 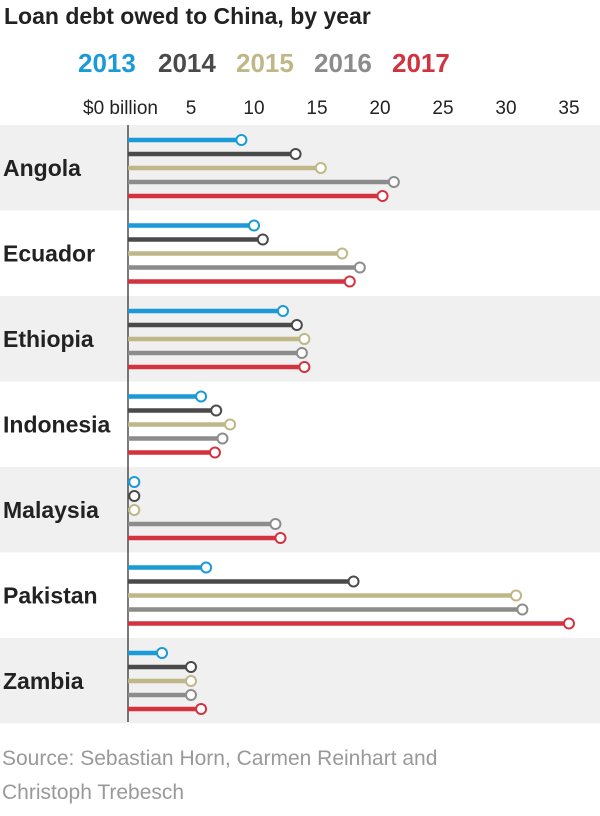 What do you see at coordinates (295, 154) in the screenshot?
I see `bar-end-marker-angola-2014` at bounding box center [295, 154].